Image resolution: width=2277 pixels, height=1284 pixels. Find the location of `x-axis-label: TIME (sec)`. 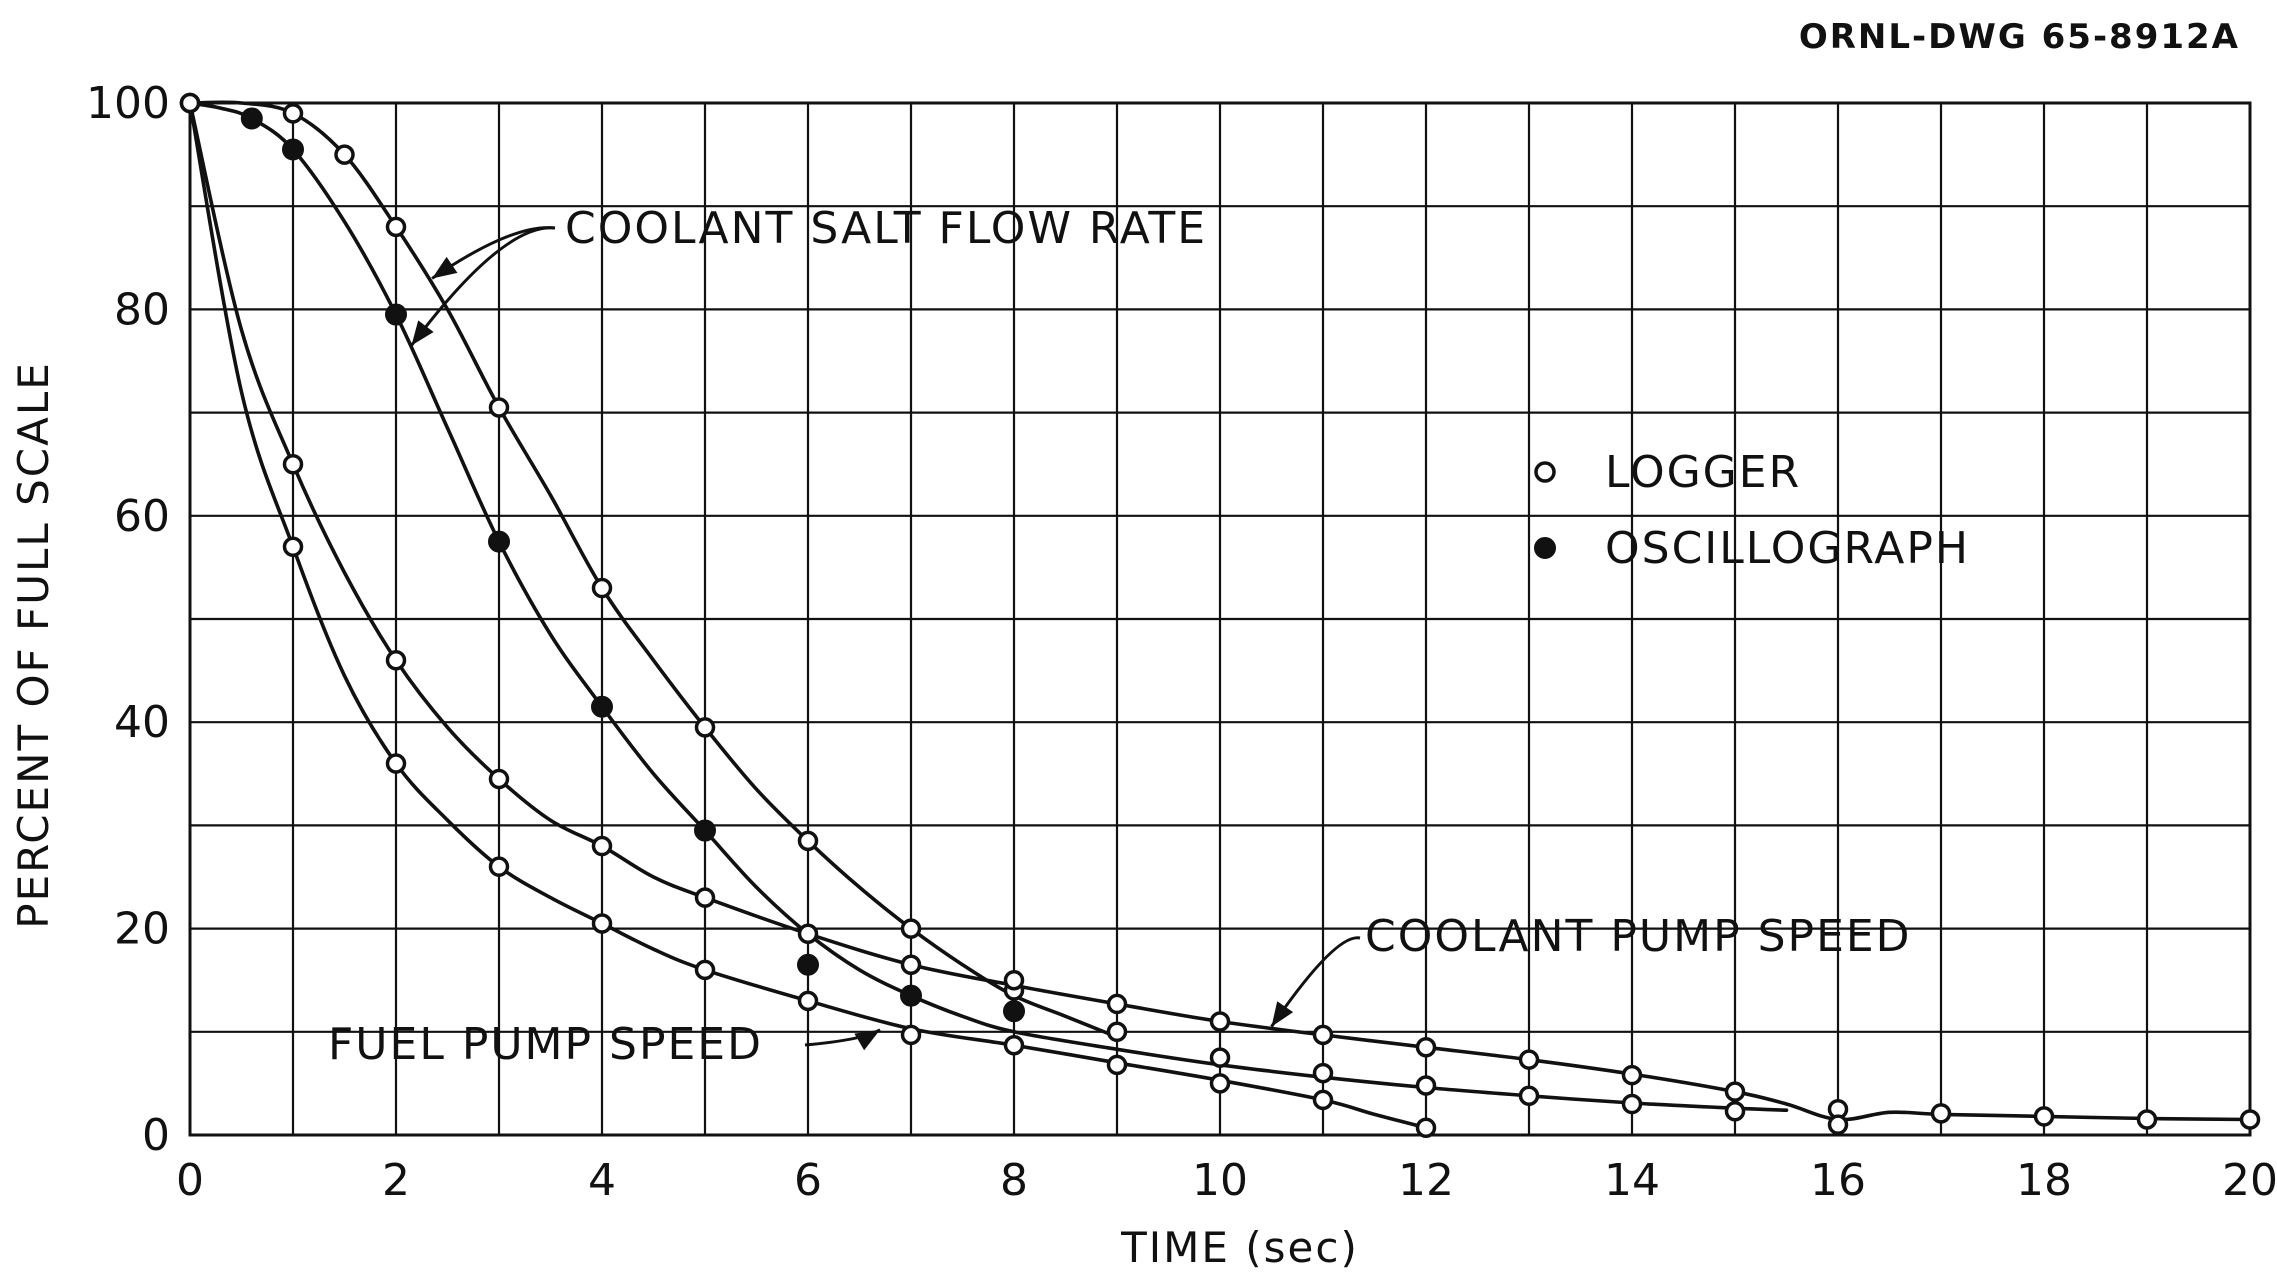

x-axis-label: TIME (sec) is located at coordinates (1239, 1247).